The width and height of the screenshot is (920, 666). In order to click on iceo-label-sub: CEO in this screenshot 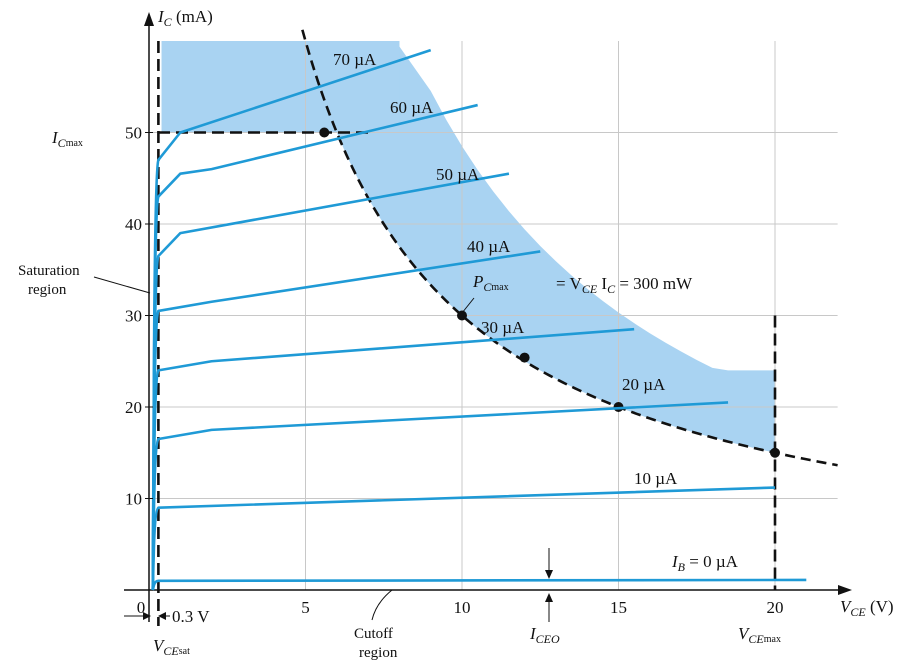, I will do `click(548, 639)`.